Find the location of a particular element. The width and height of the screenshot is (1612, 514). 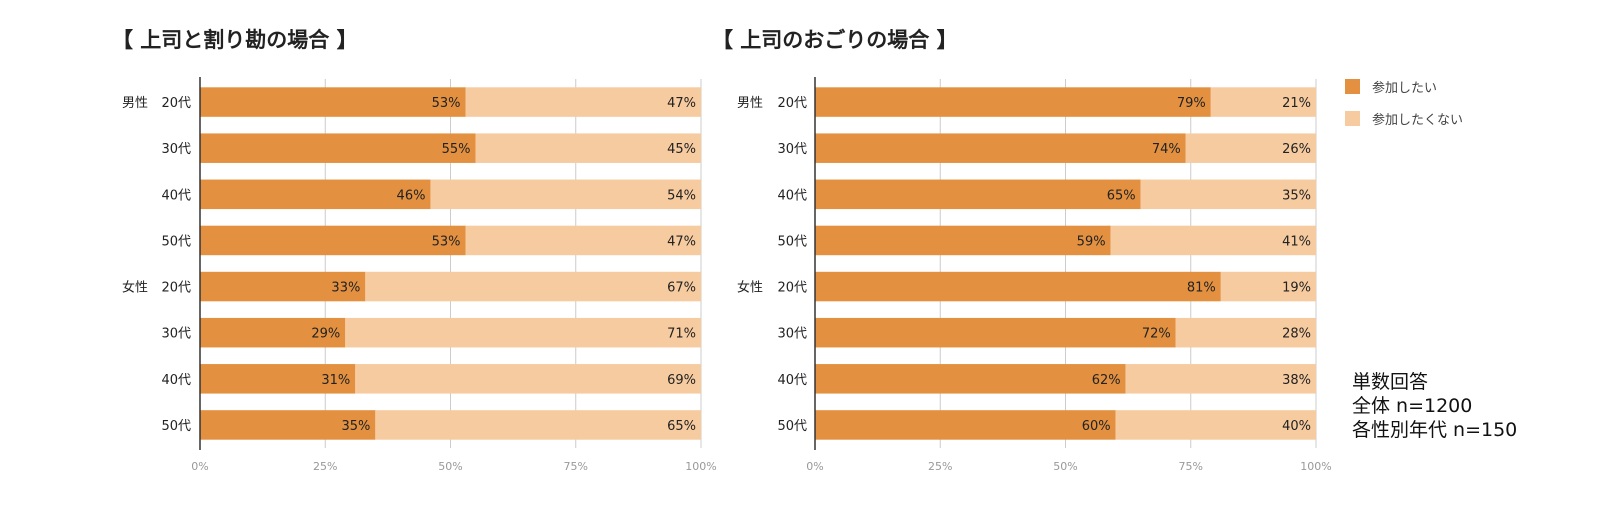

data-label-want: 60% is located at coordinates (1096, 426).